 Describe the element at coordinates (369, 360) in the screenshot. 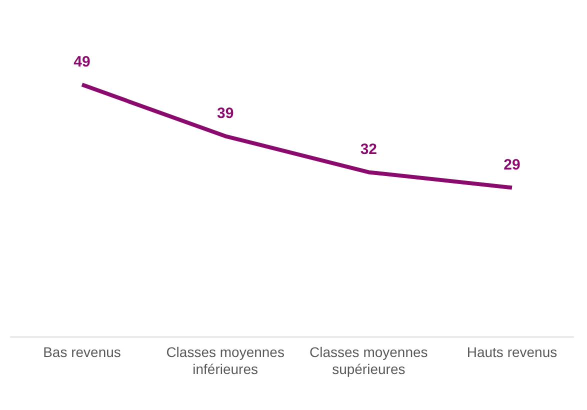

I see `x-tick-label: Classes moyennes supérieures` at that location.